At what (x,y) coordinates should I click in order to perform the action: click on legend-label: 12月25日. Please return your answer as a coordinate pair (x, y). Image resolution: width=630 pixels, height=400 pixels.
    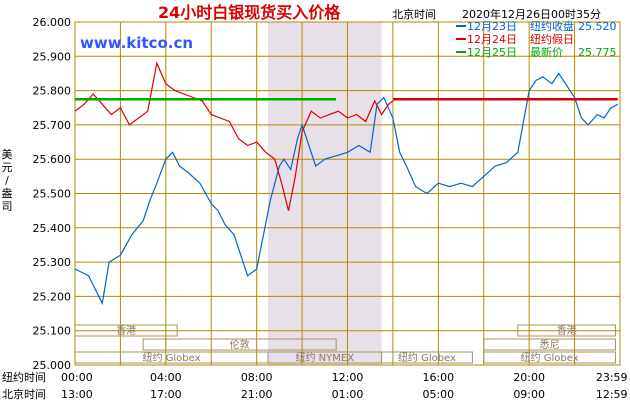
    Looking at the image, I should click on (492, 52).